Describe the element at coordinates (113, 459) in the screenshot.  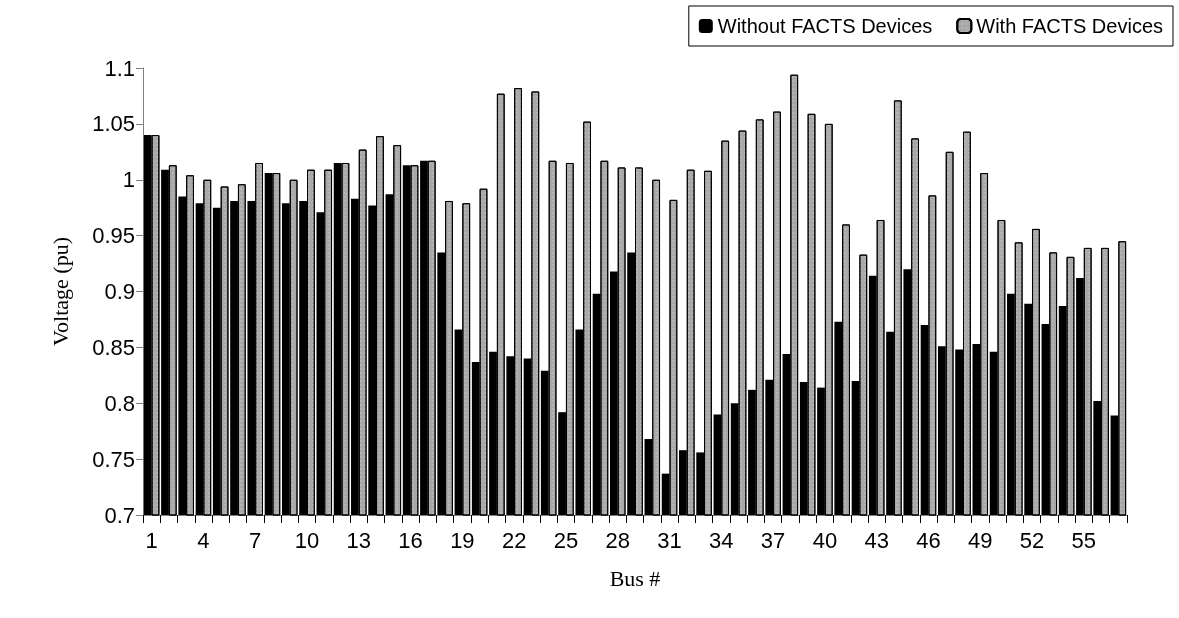
I see `y-tick-label: 0.75` at that location.